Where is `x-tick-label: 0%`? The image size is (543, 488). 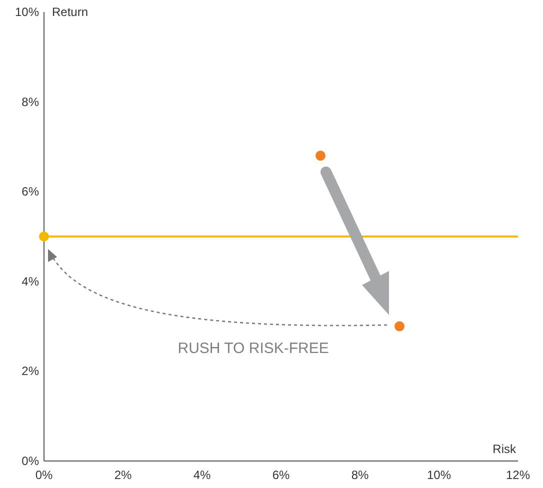 x-tick-label: 0% is located at coordinates (44, 475).